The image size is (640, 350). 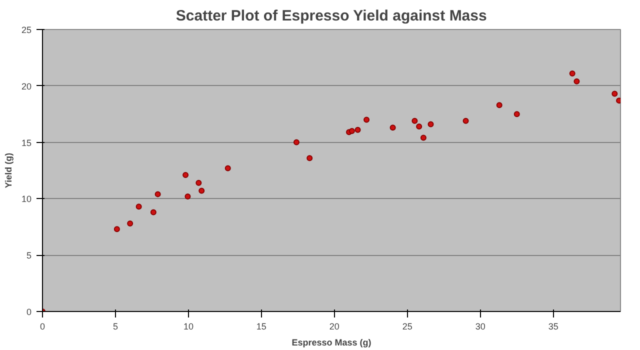 I want to click on y-tick-label: 0, so click(x=29, y=312).